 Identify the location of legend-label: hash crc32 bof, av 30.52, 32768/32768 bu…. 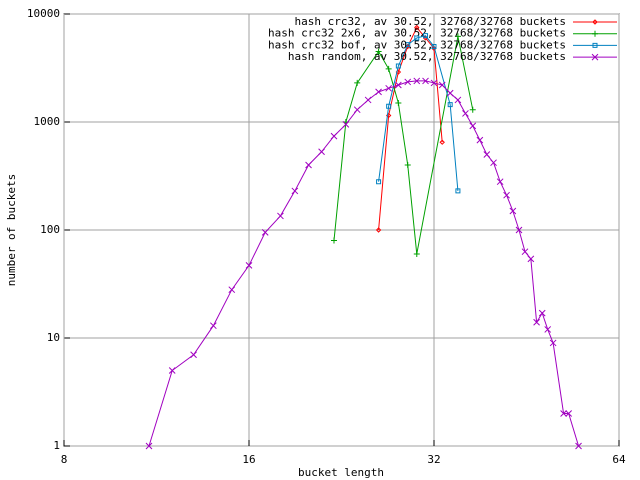
(417, 44).